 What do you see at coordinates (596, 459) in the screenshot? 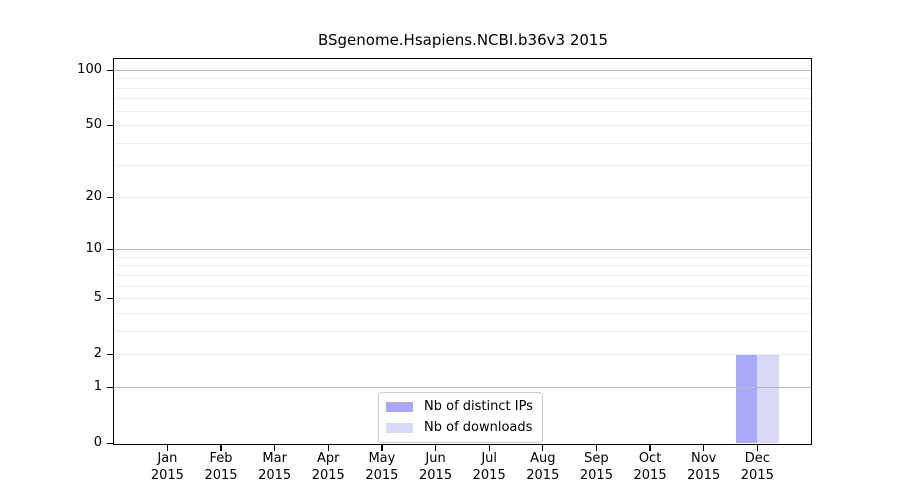
I see `x-tick-month: Sep` at bounding box center [596, 459].